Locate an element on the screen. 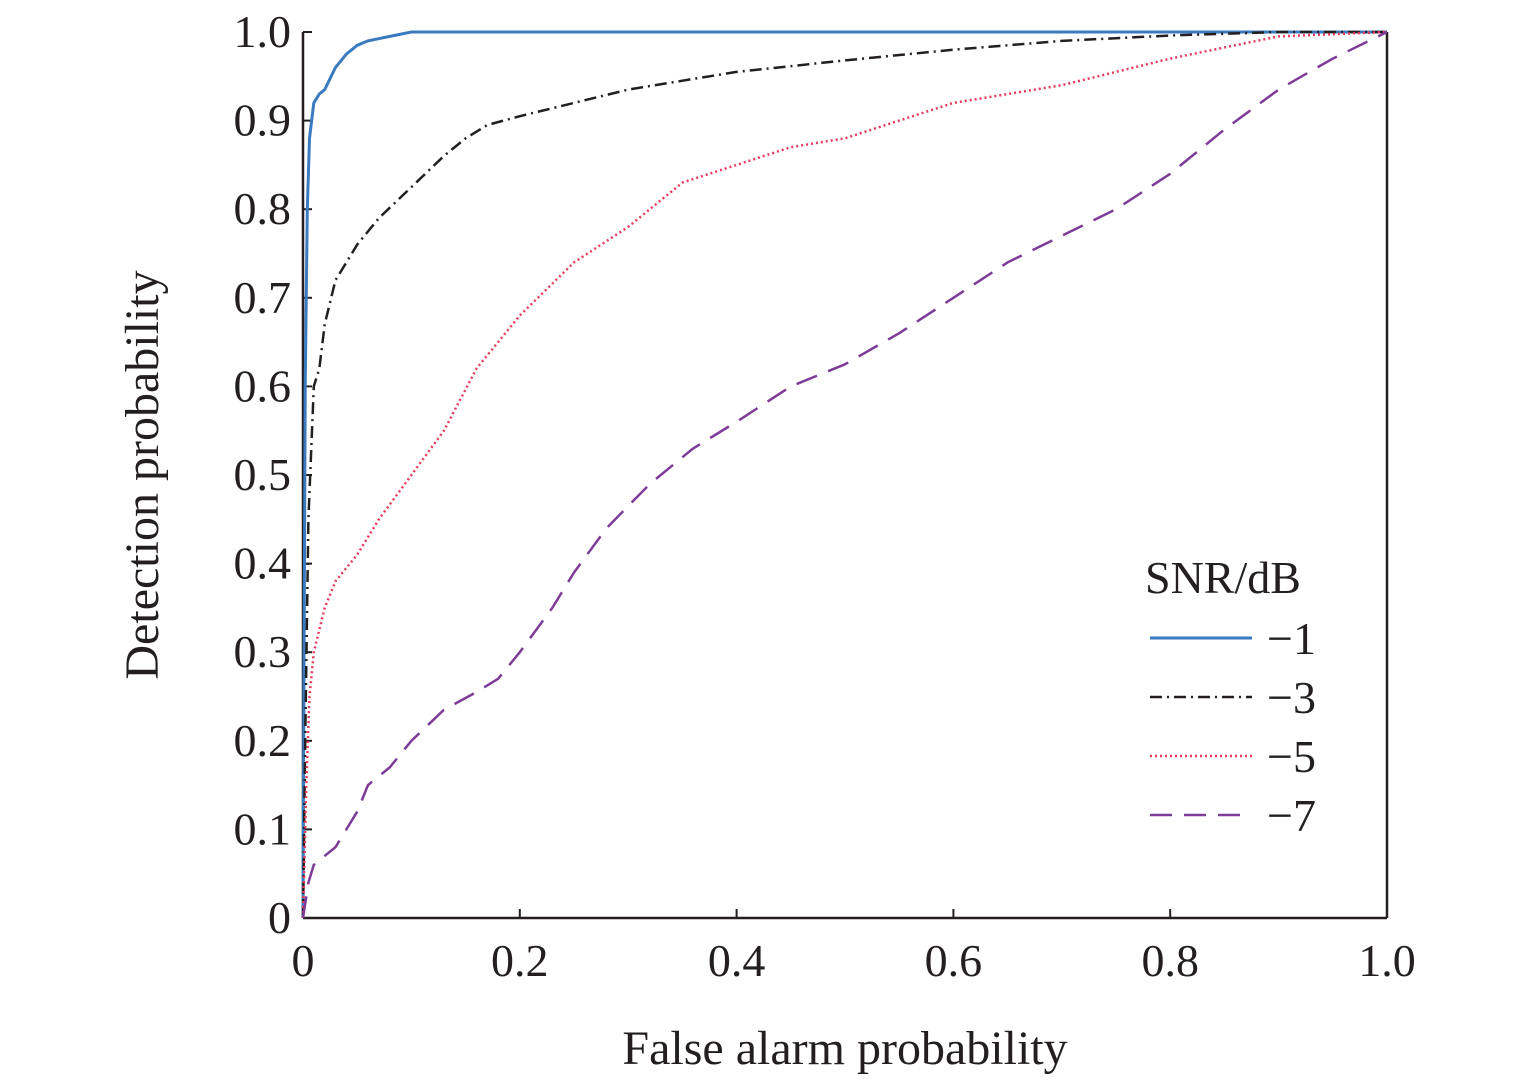  legend-label: −1 is located at coordinates (1291, 638).